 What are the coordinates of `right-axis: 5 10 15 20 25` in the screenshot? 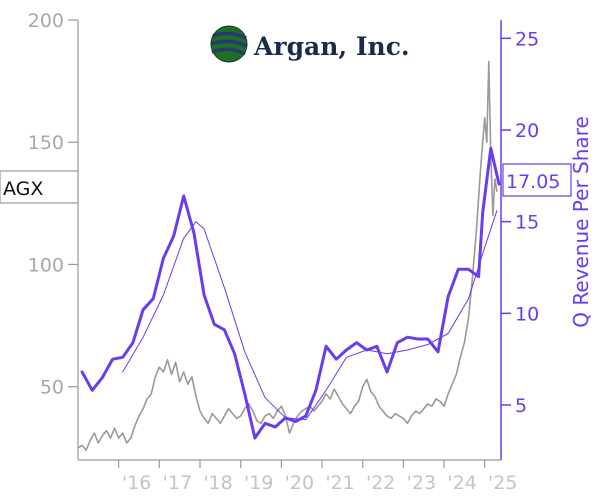 It's located at (519, 240).